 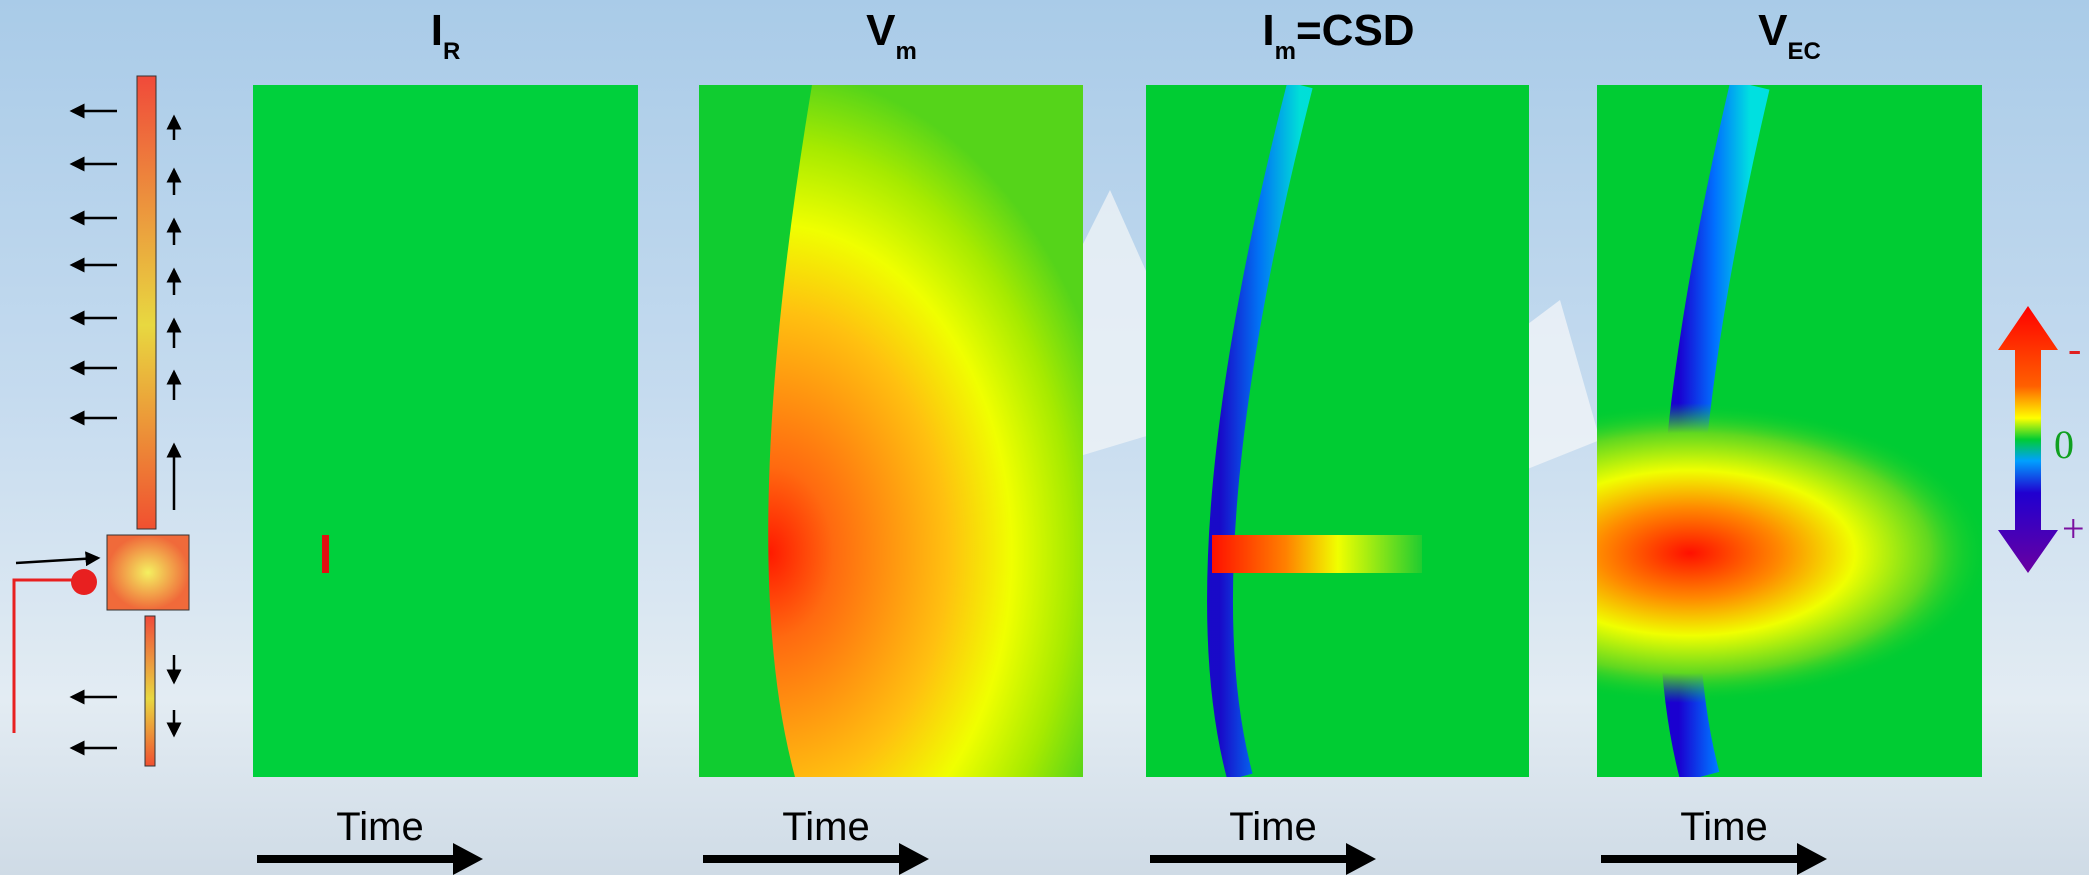 I want to click on heatmap-im, so click(x=1337, y=431).